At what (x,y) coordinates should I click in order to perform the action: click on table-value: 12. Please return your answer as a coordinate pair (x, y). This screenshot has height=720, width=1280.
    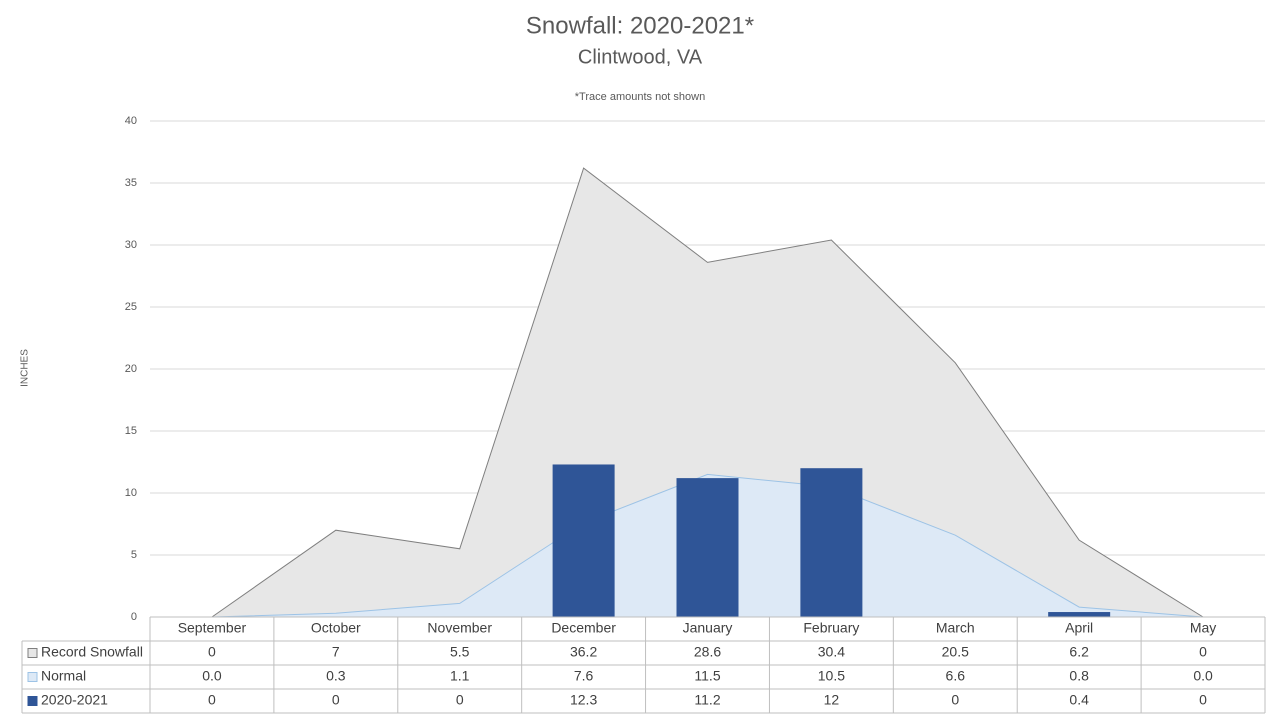
    Looking at the image, I should click on (832, 700).